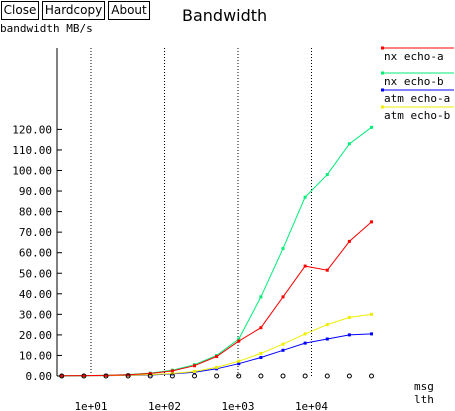  I want to click on legend-label: atm echo-b, so click(417, 115).